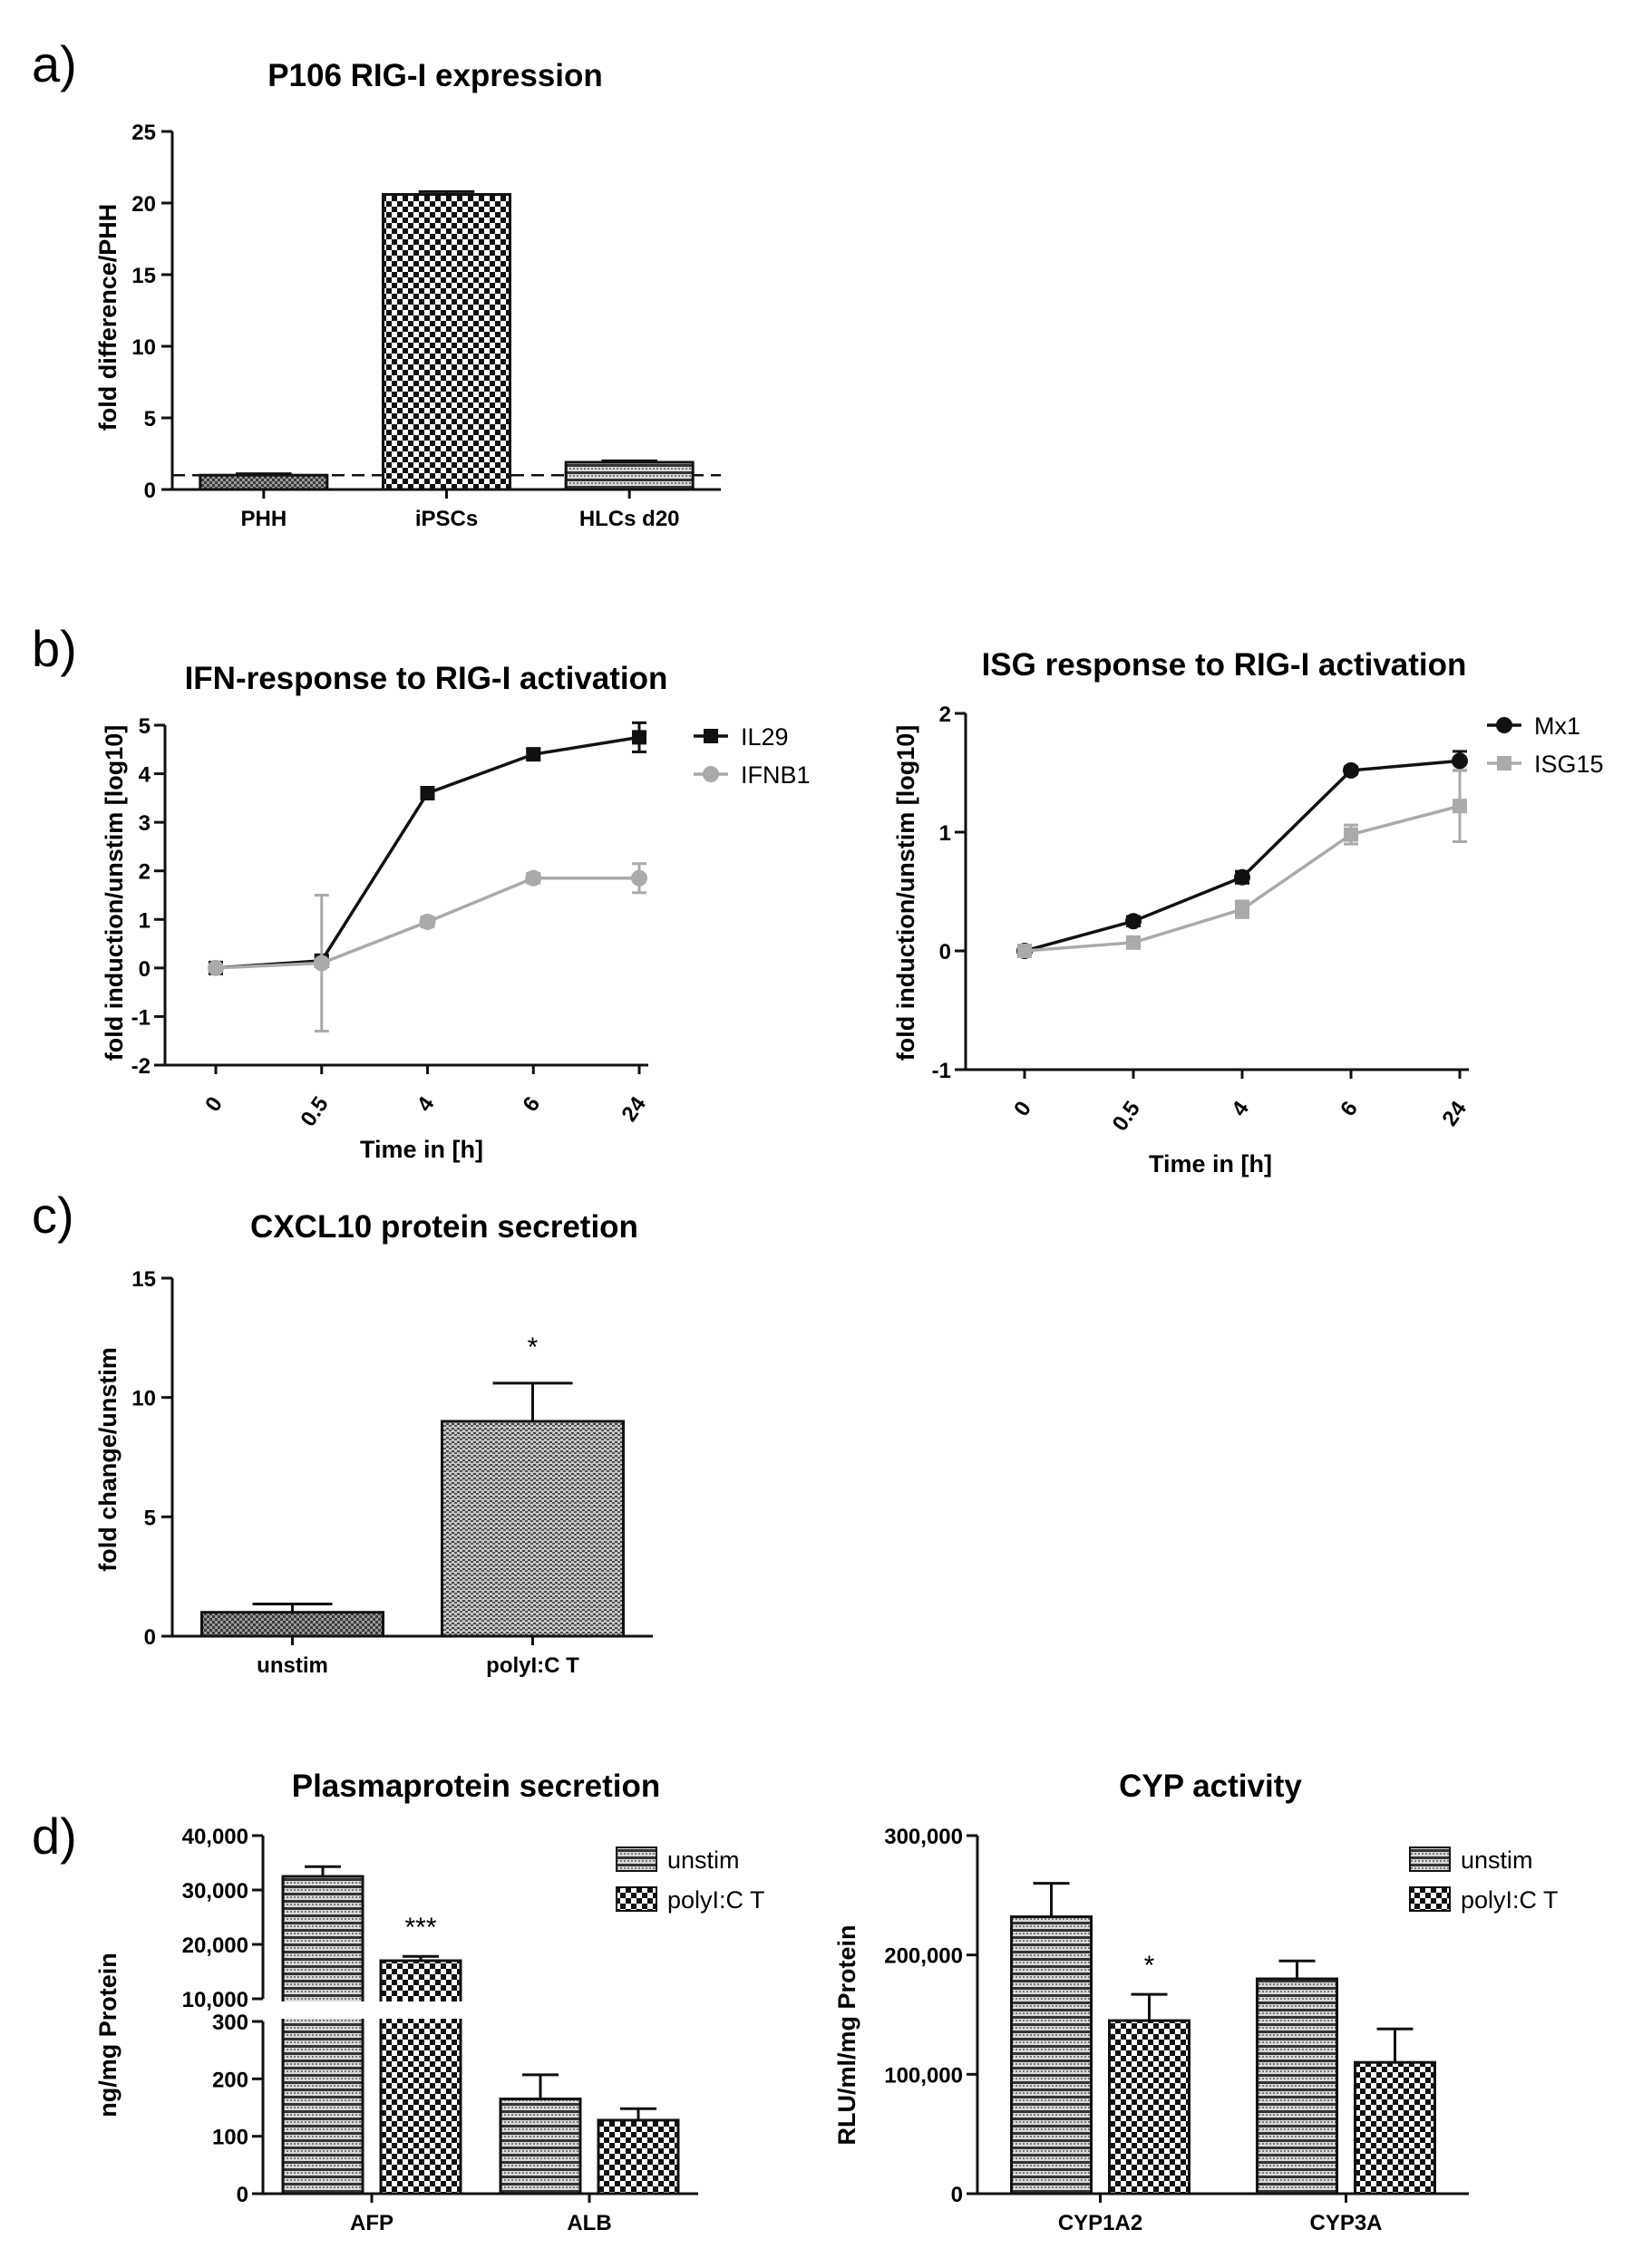 This screenshot has height=2268, width=1652. I want to click on chart-a-title: P106 RIG-I expression, so click(435, 75).